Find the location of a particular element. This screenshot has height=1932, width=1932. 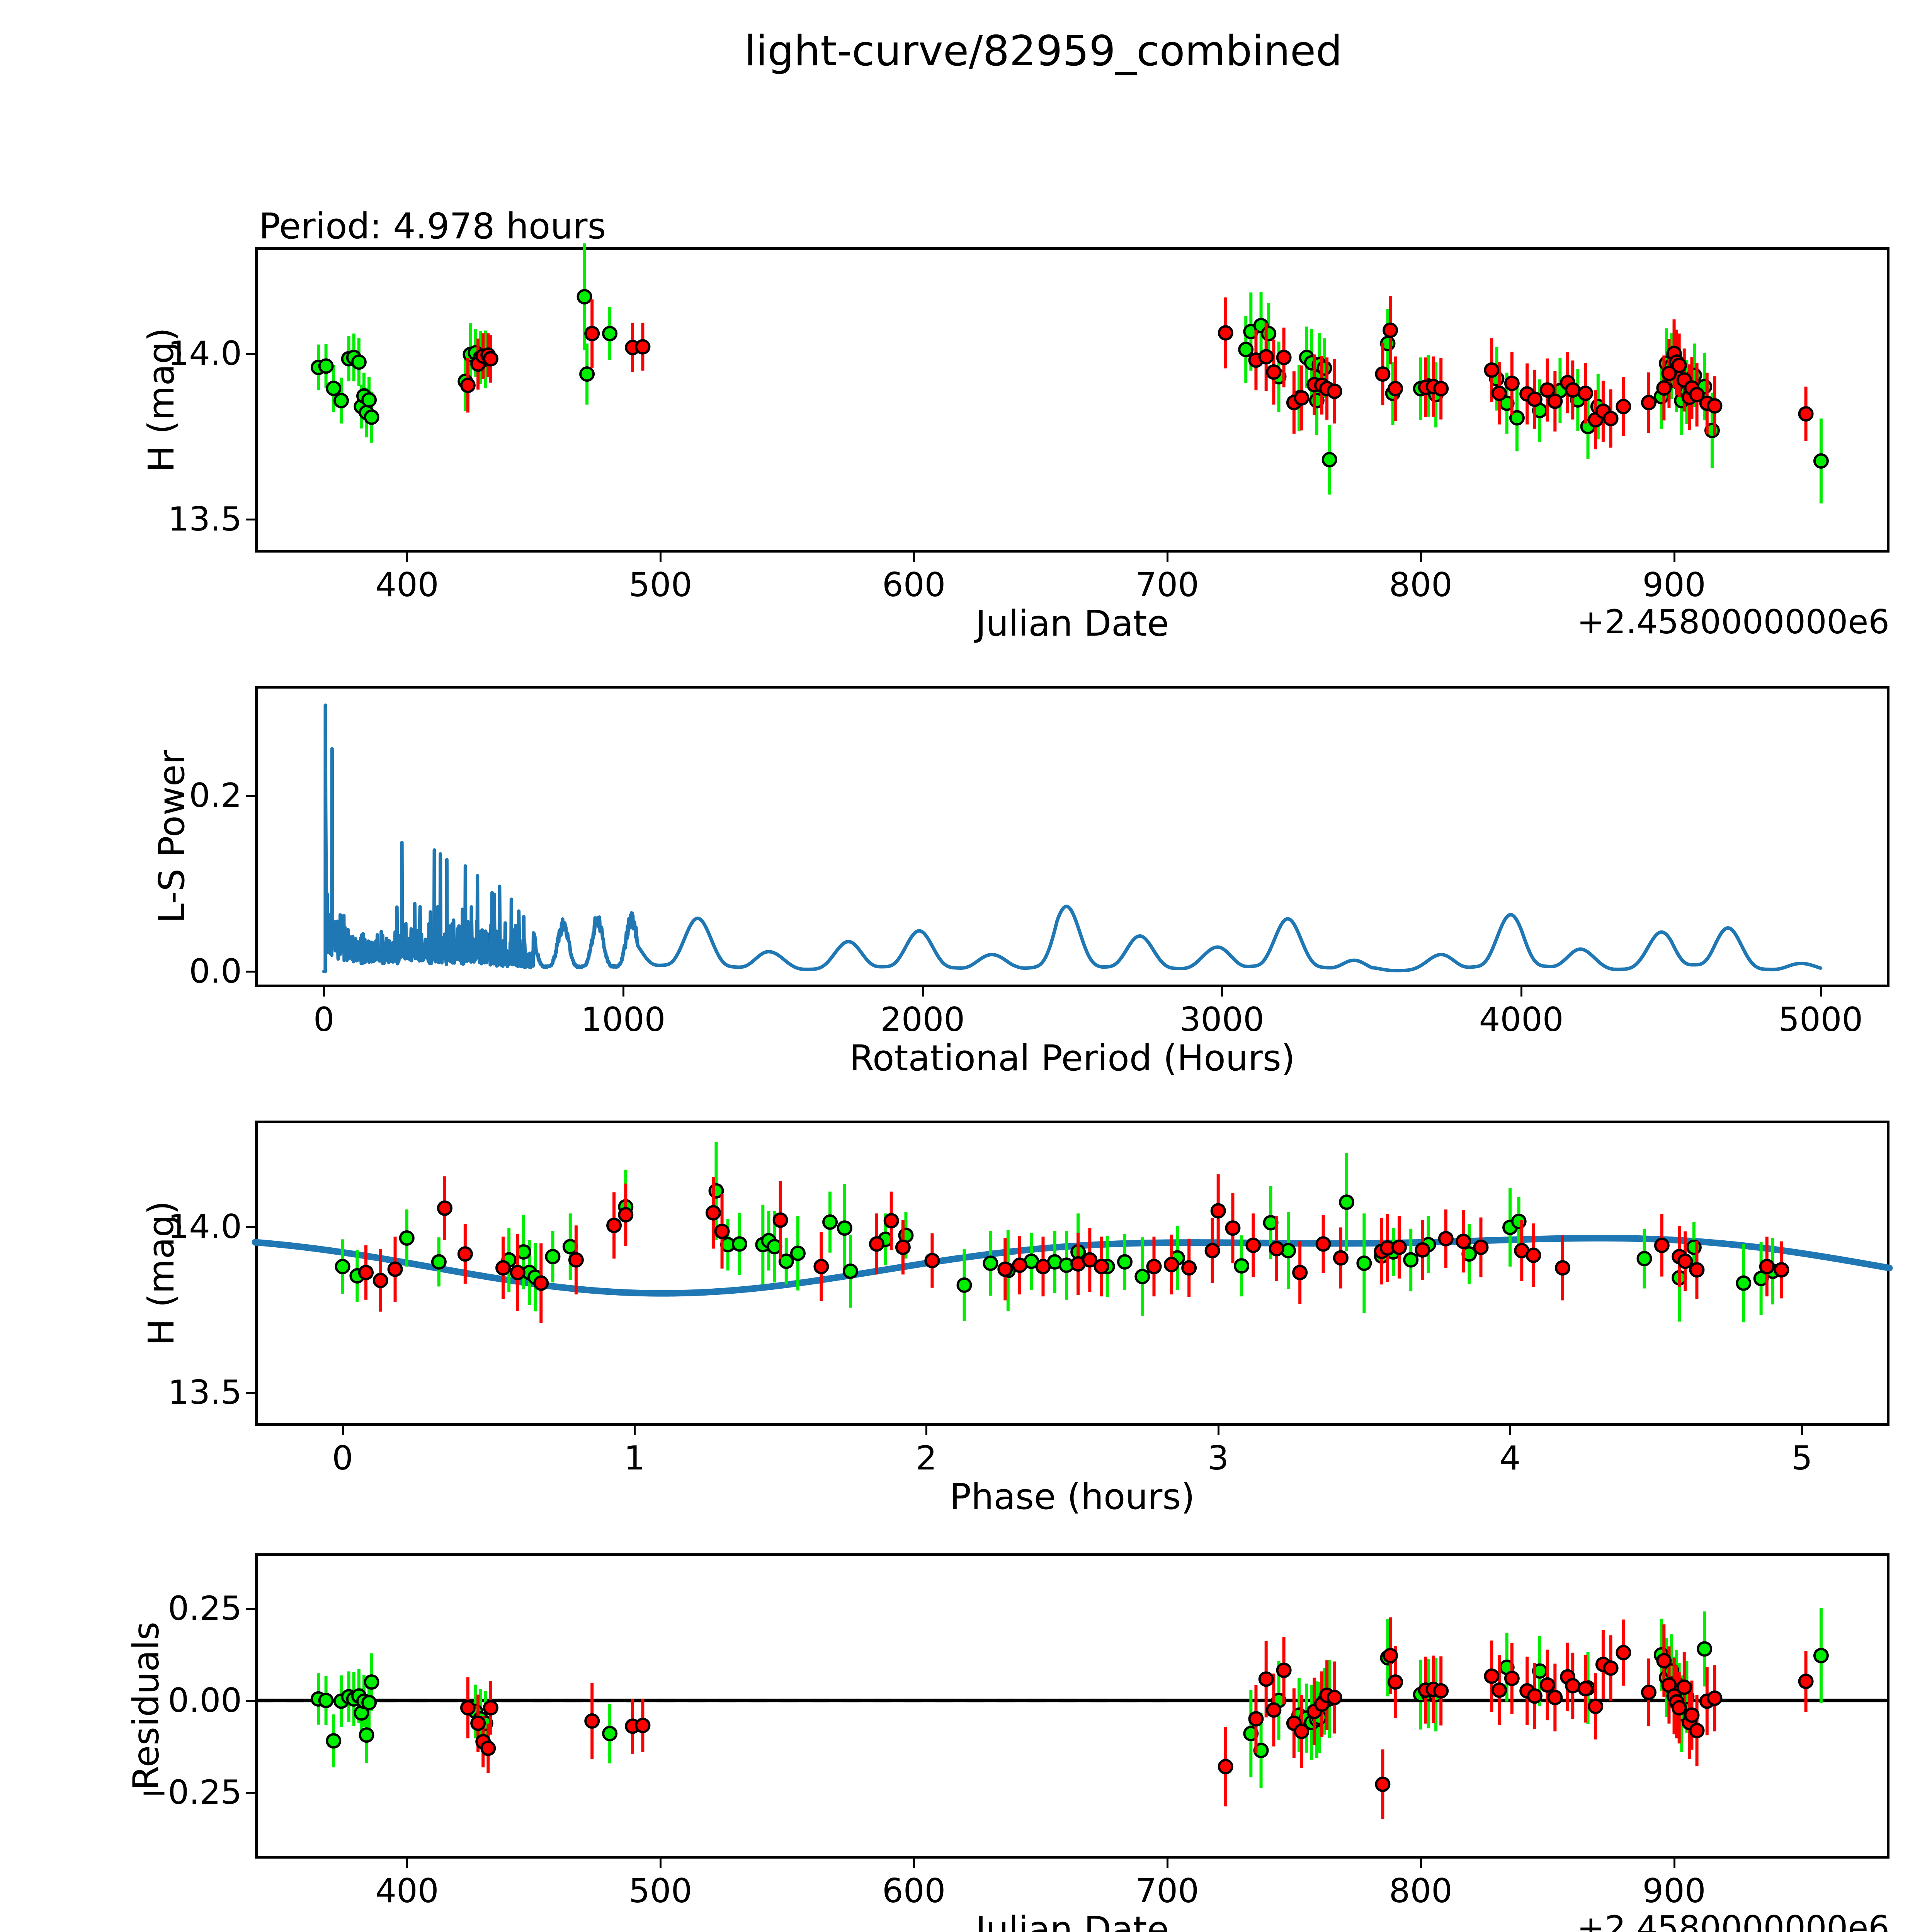

plot-area-phasefold is located at coordinates (1072, 1232).